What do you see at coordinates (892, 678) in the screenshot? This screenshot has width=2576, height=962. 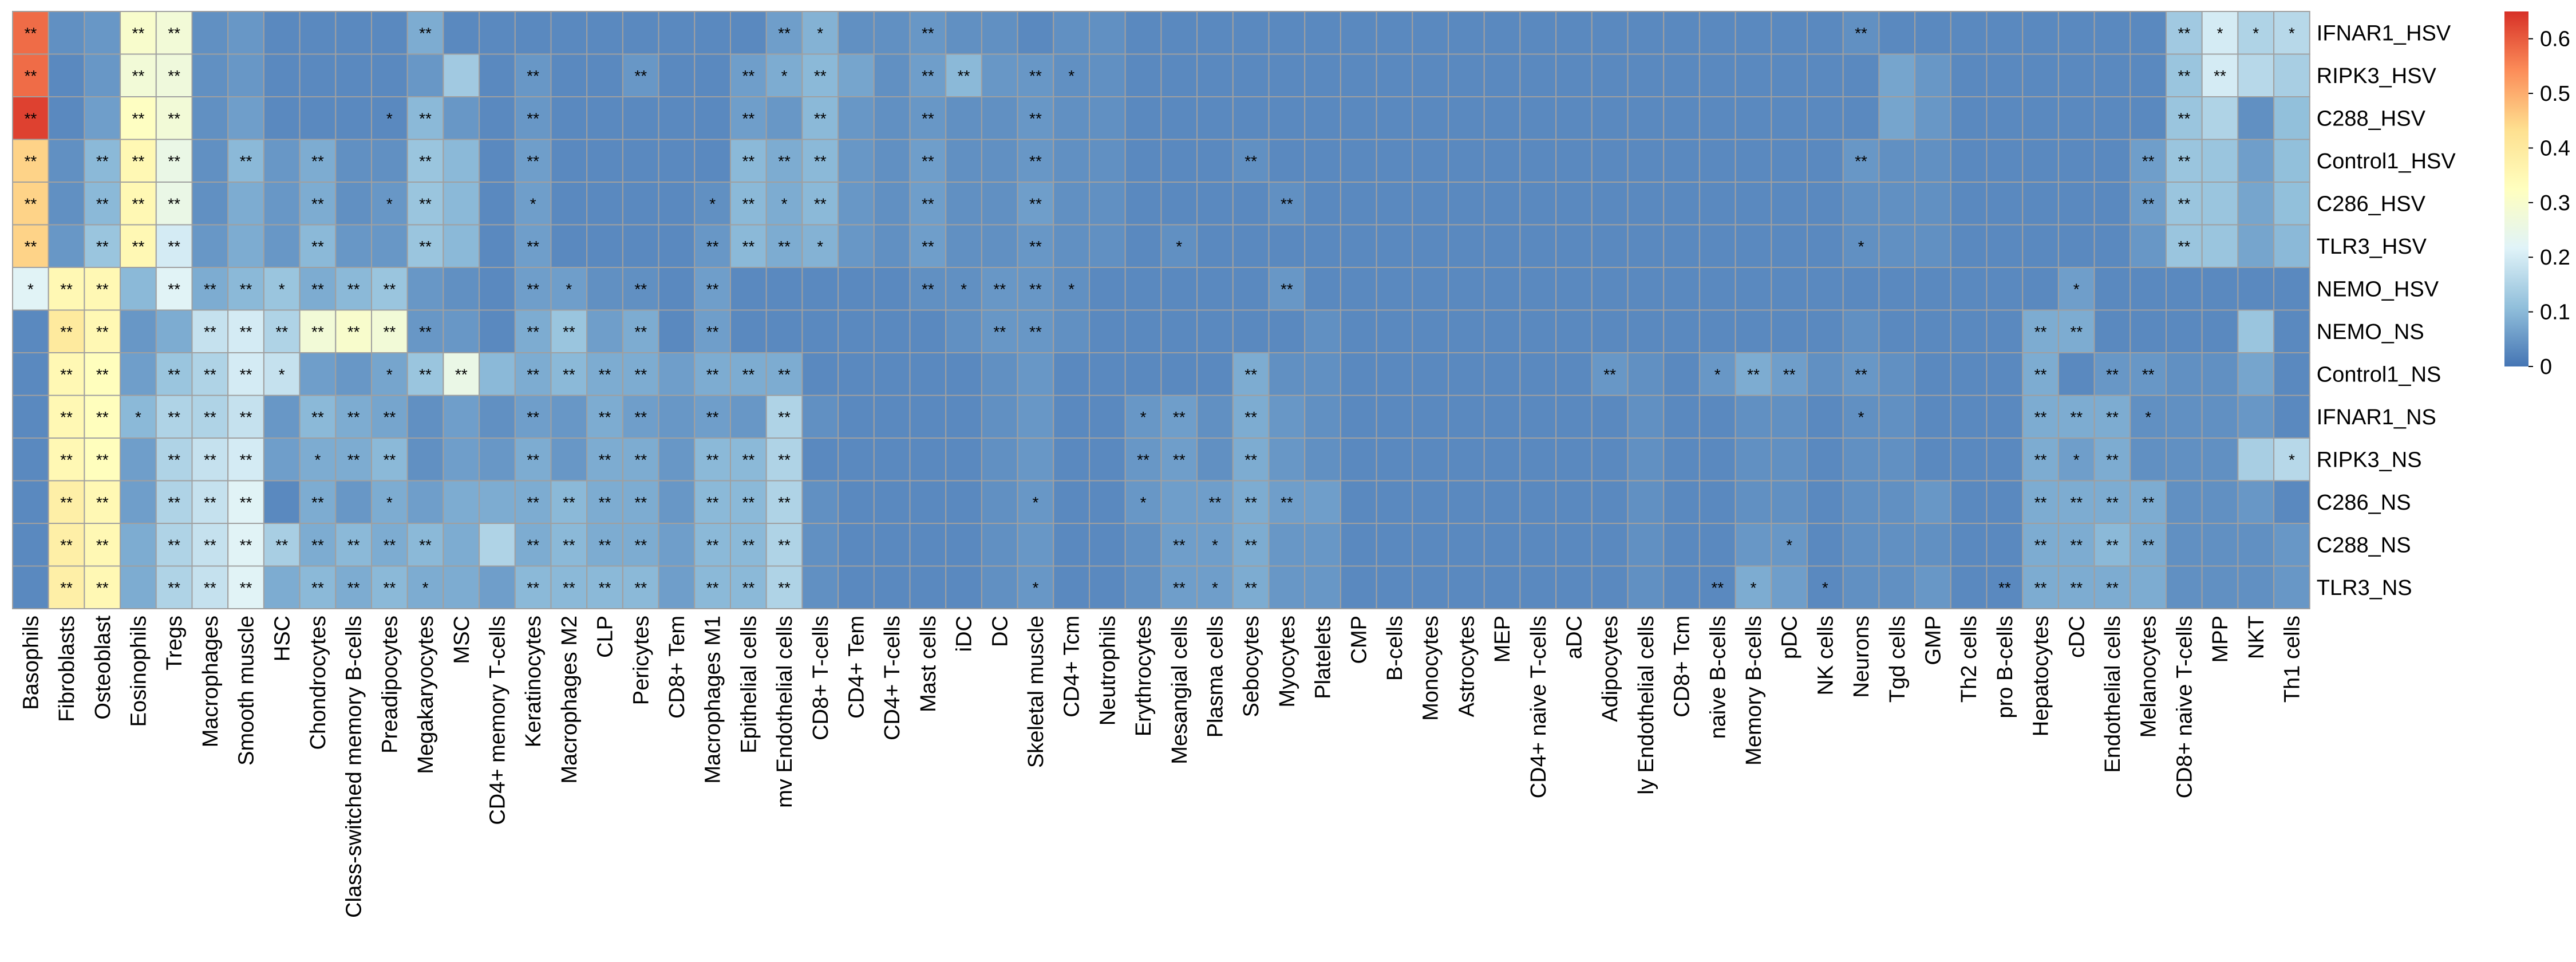 I see `column-label: CD4+ T-cells` at bounding box center [892, 678].